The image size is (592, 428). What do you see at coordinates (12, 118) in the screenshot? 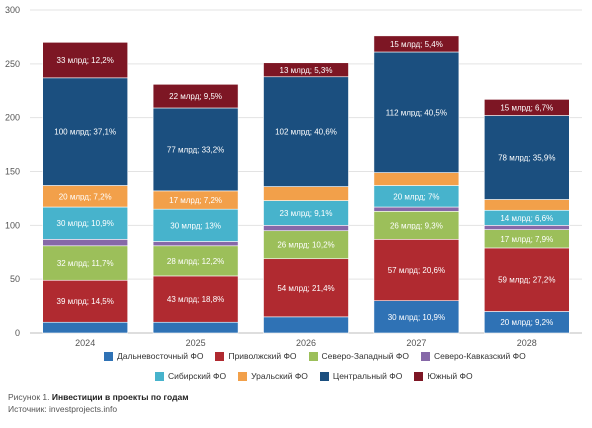
I see `y-tick-label: 200` at bounding box center [12, 118].